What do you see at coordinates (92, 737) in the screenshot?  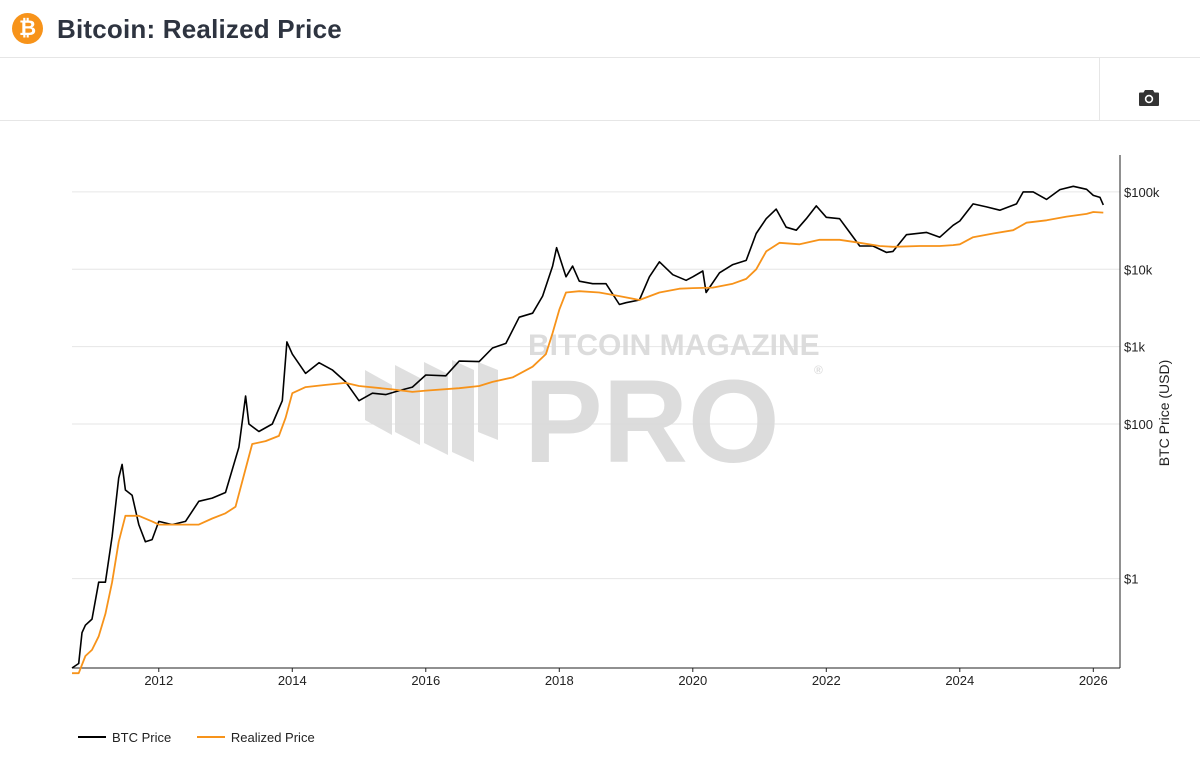 I see `legend-swatch-btc-price` at bounding box center [92, 737].